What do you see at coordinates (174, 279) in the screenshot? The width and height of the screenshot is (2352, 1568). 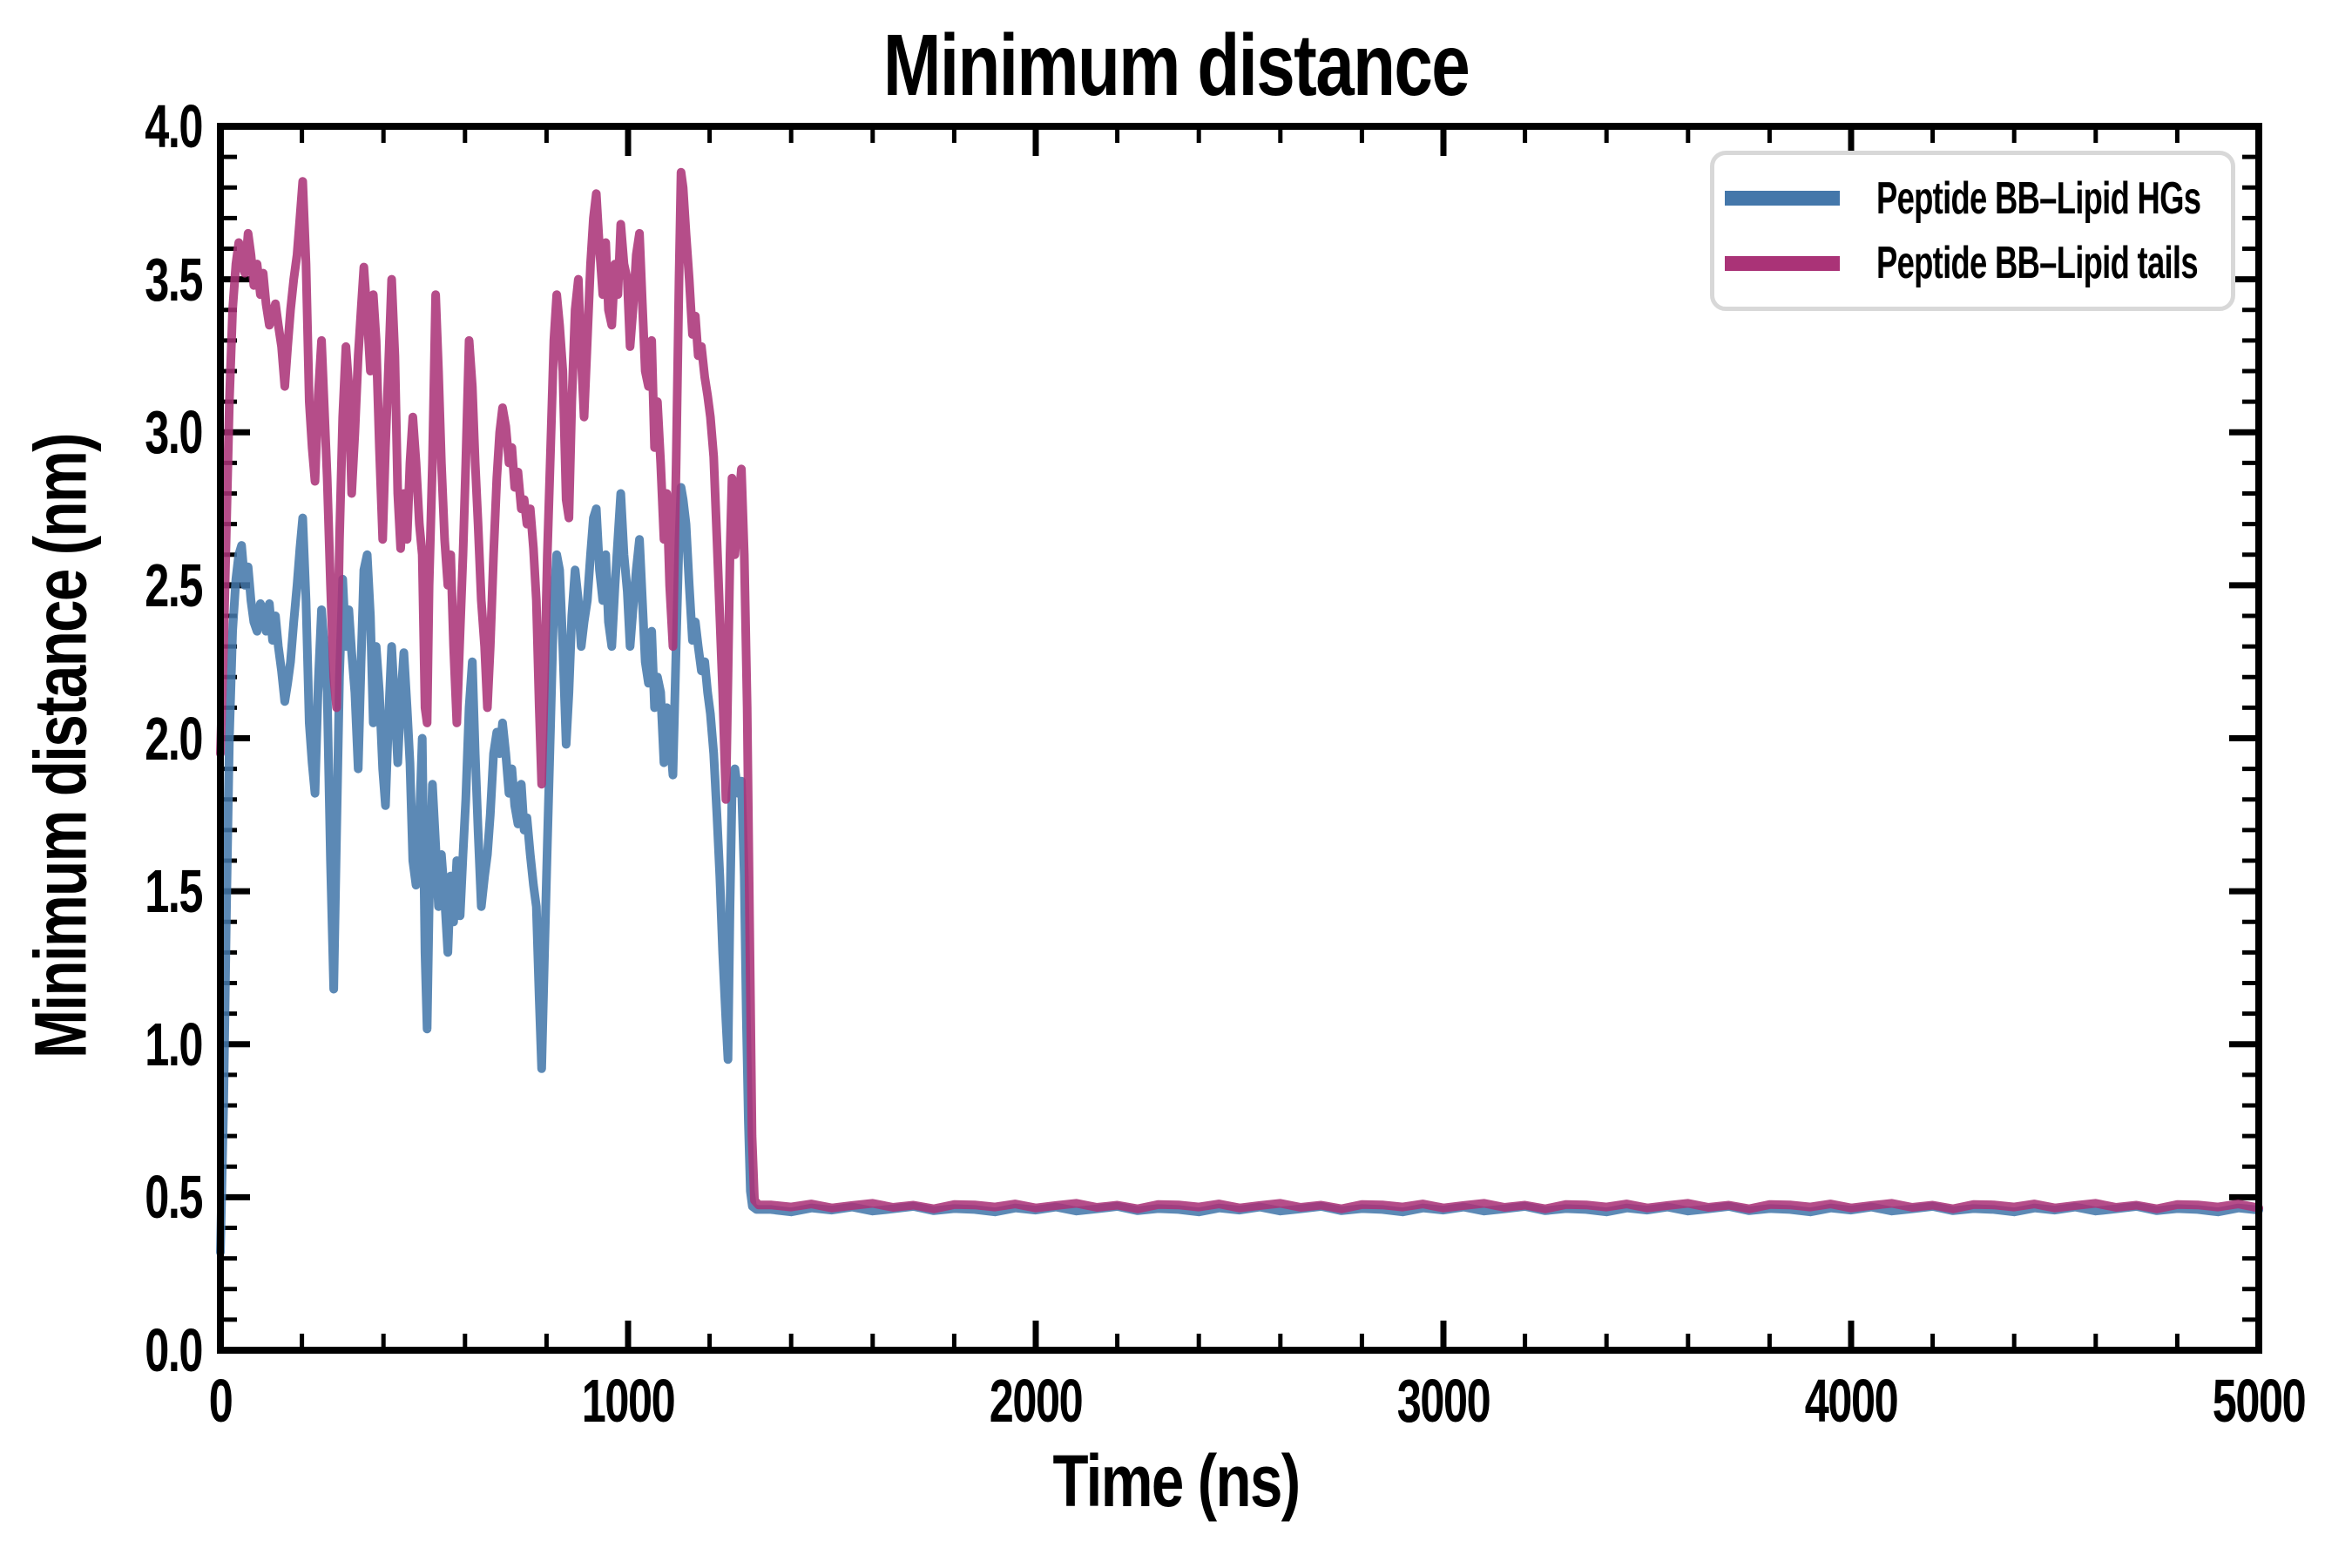 I see `y-tick-label: 3.5` at bounding box center [174, 279].